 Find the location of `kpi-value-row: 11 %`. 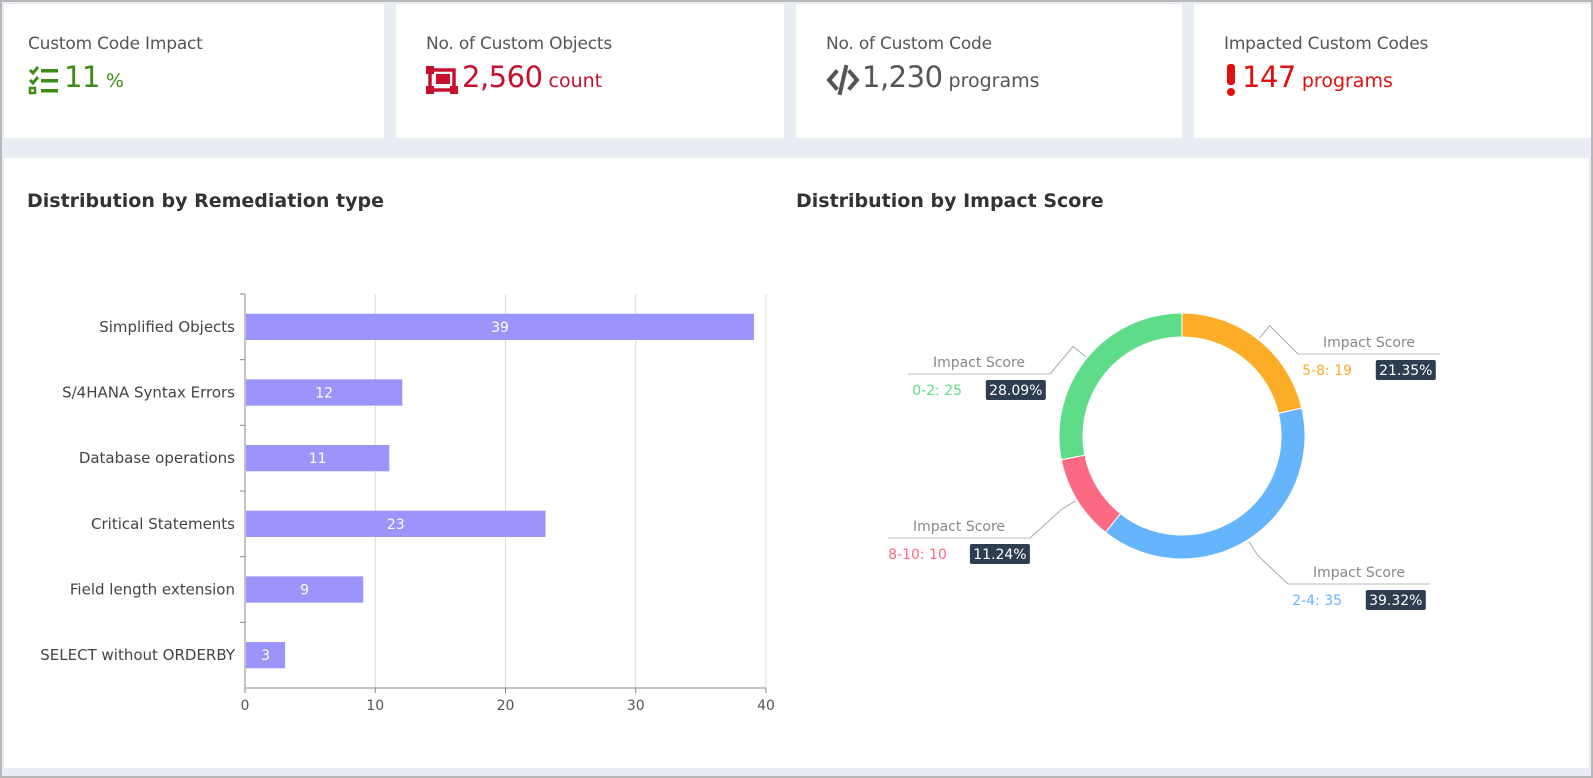

kpi-value-row: 11 % is located at coordinates (206, 80).